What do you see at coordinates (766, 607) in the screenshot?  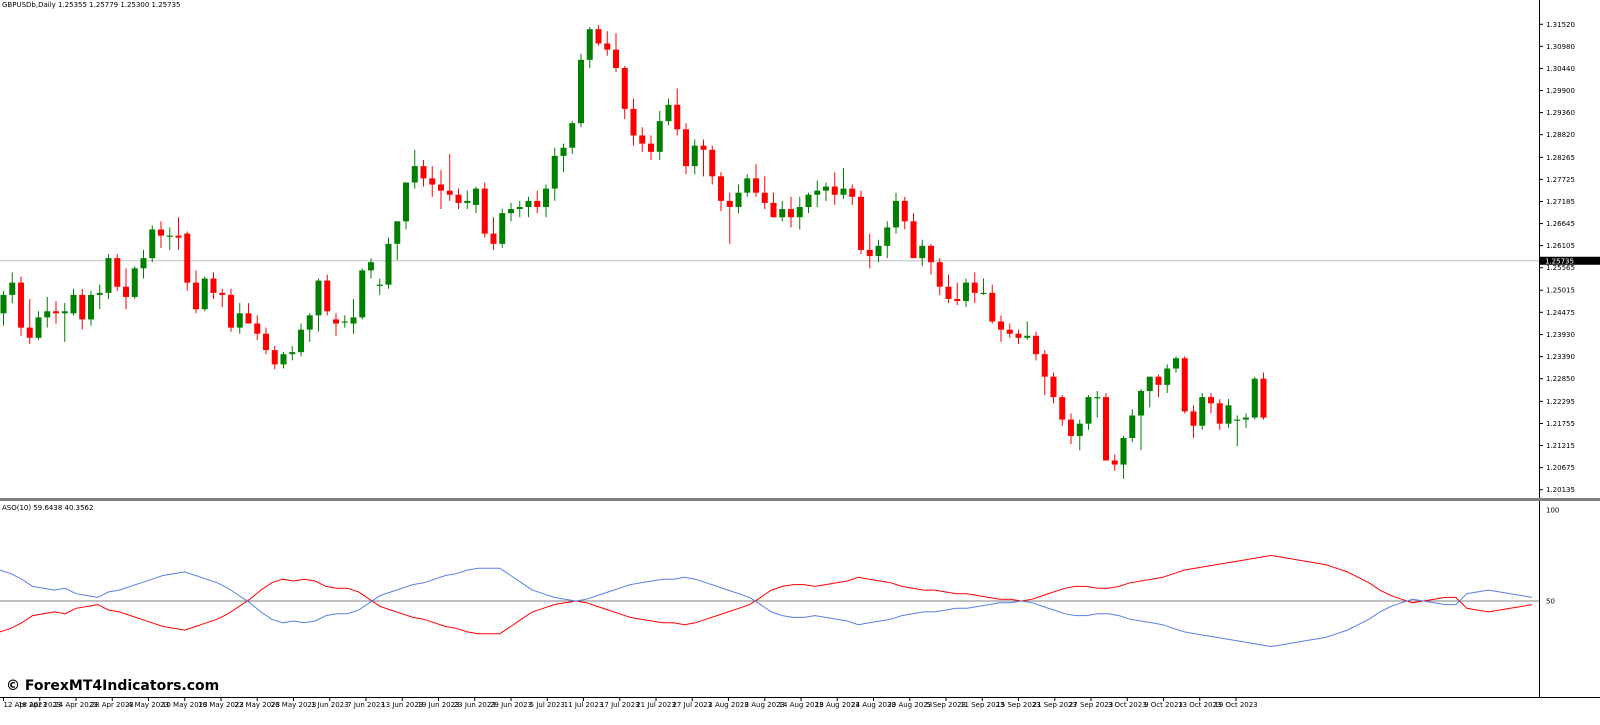 I see `aso-bears-line` at bounding box center [766, 607].